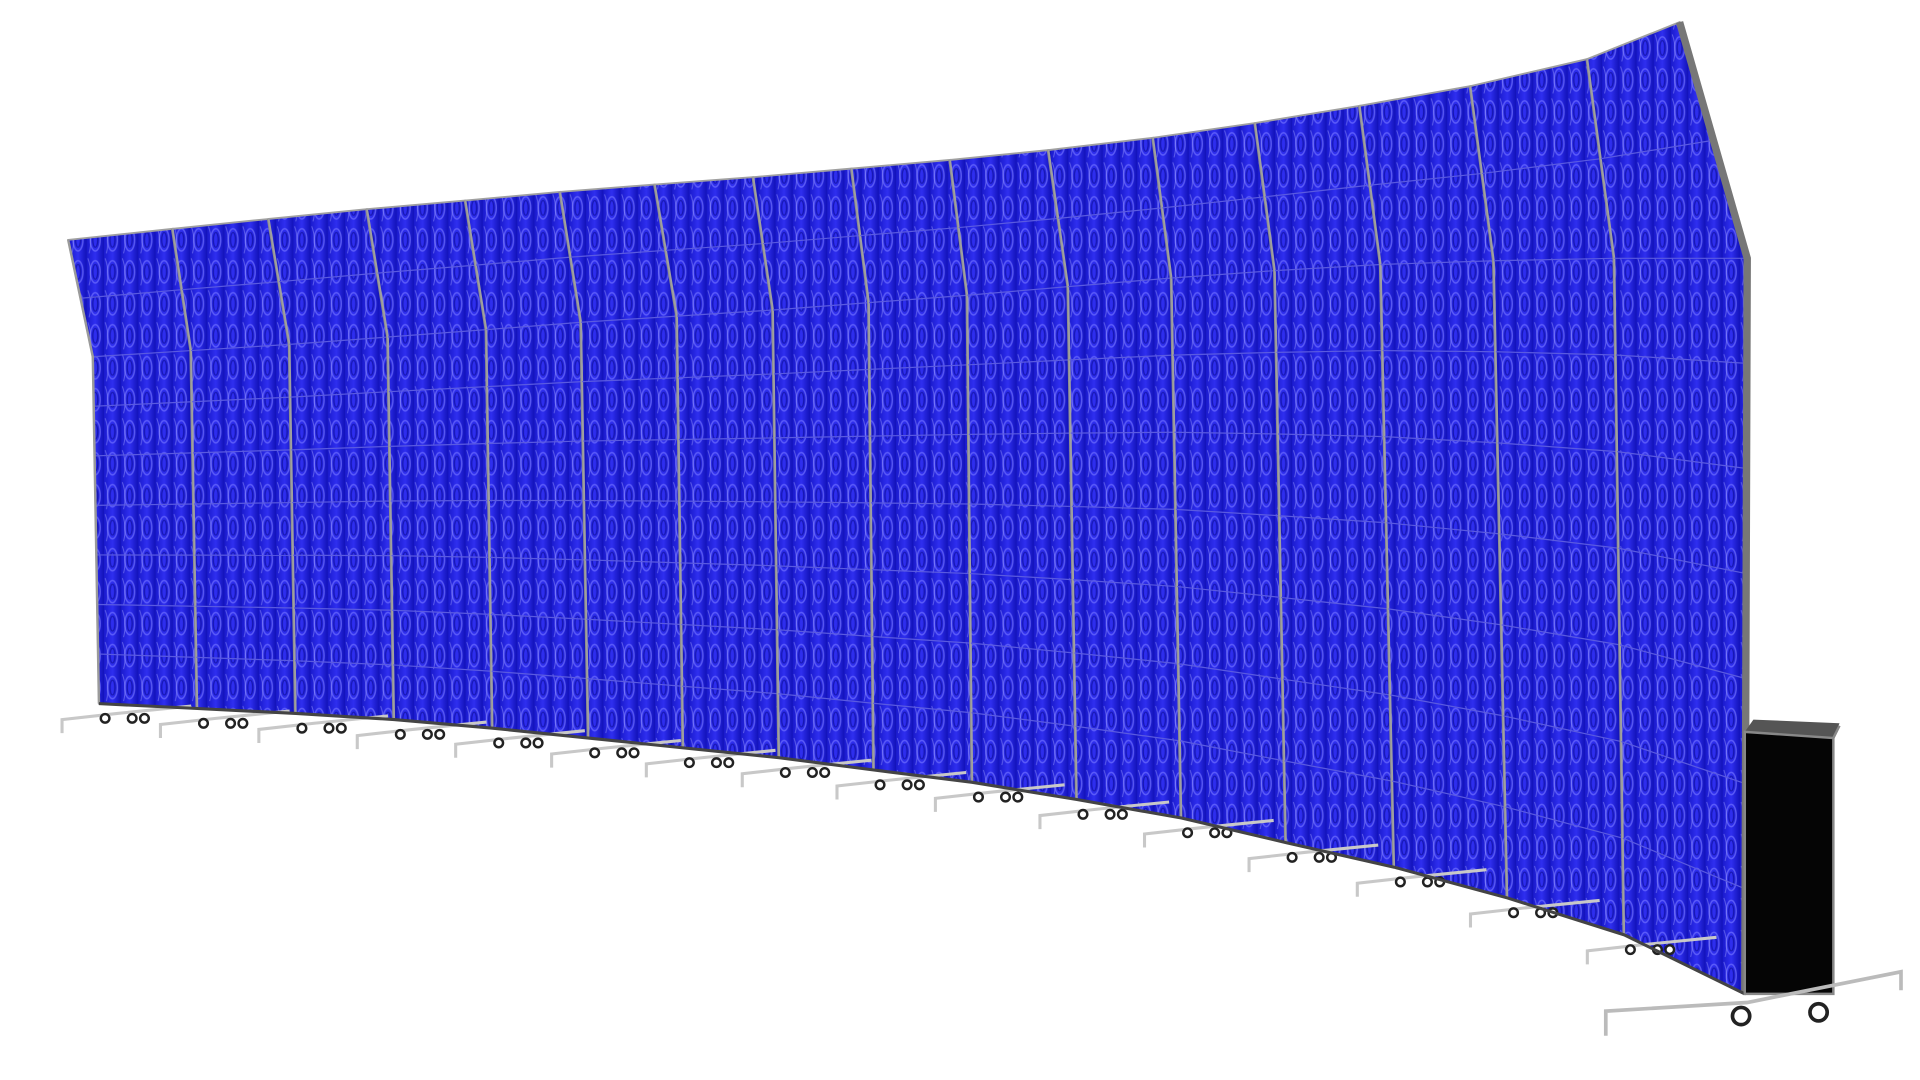 This screenshot has width=1920, height=1080. Describe the element at coordinates (83, 471) in the screenshot. I see `wall-edge` at that location.